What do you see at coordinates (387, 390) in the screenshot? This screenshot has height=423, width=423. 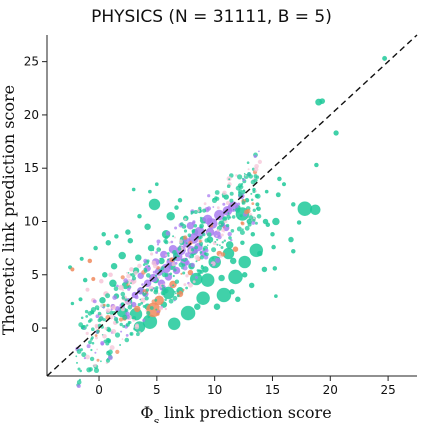 I see `x-tick-label: 25` at bounding box center [387, 390].